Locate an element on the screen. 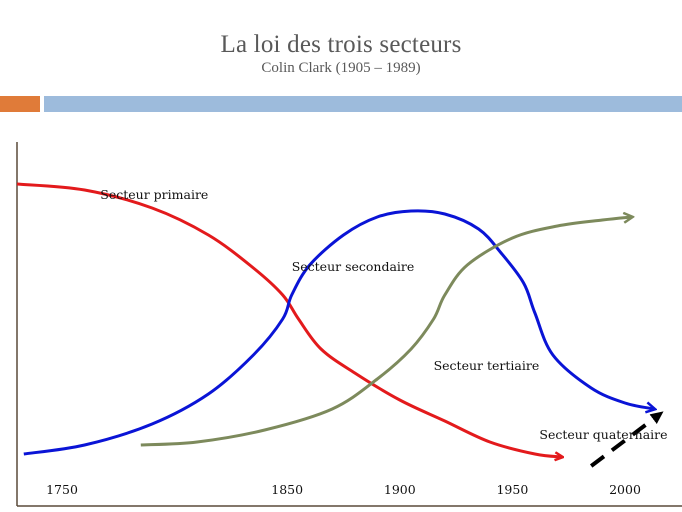 This screenshot has height=512, width=682. x-tick-label-1850: 1850 is located at coordinates (287, 489).